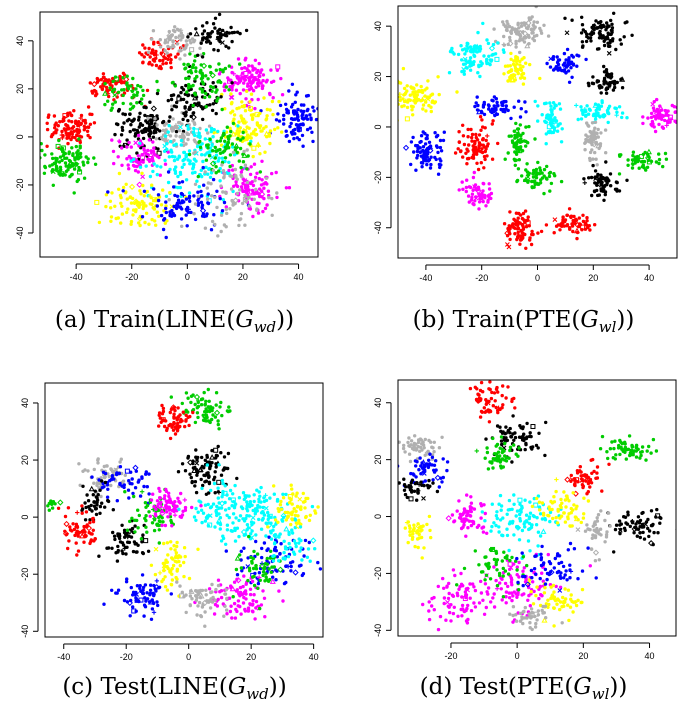  What do you see at coordinates (523, 321) in the screenshot?
I see `caption-b: (b) Train(PTE(Gwl))` at bounding box center [523, 321].